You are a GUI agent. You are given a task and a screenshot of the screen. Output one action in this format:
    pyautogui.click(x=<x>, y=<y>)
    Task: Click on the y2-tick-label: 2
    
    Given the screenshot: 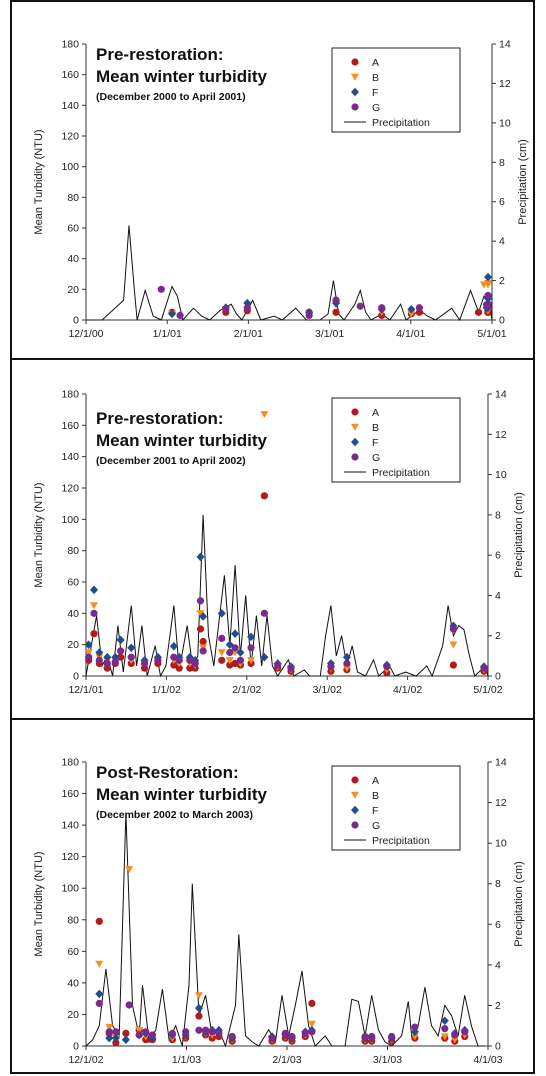 What is the action you would take?
    pyautogui.click(x=502, y=281)
    